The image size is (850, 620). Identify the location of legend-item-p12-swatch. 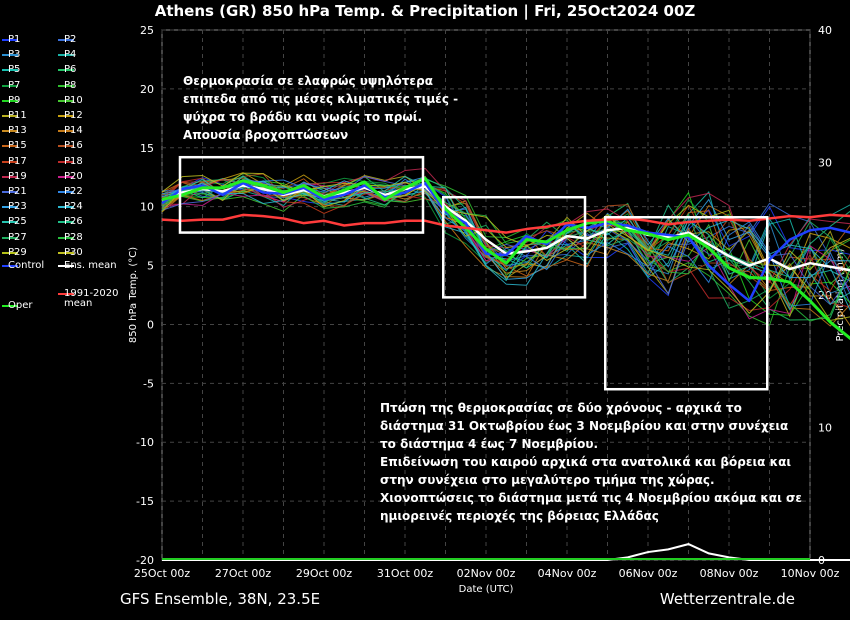
(66, 116).